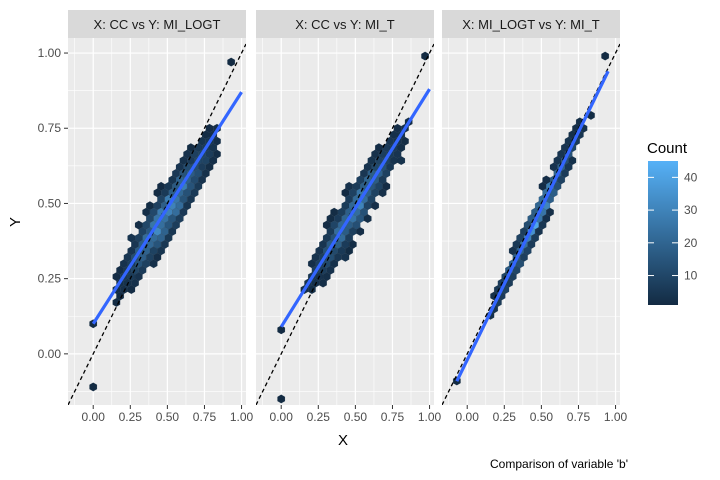  What do you see at coordinates (50, 279) in the screenshot?
I see `y-tick-label: 0.25` at bounding box center [50, 279].